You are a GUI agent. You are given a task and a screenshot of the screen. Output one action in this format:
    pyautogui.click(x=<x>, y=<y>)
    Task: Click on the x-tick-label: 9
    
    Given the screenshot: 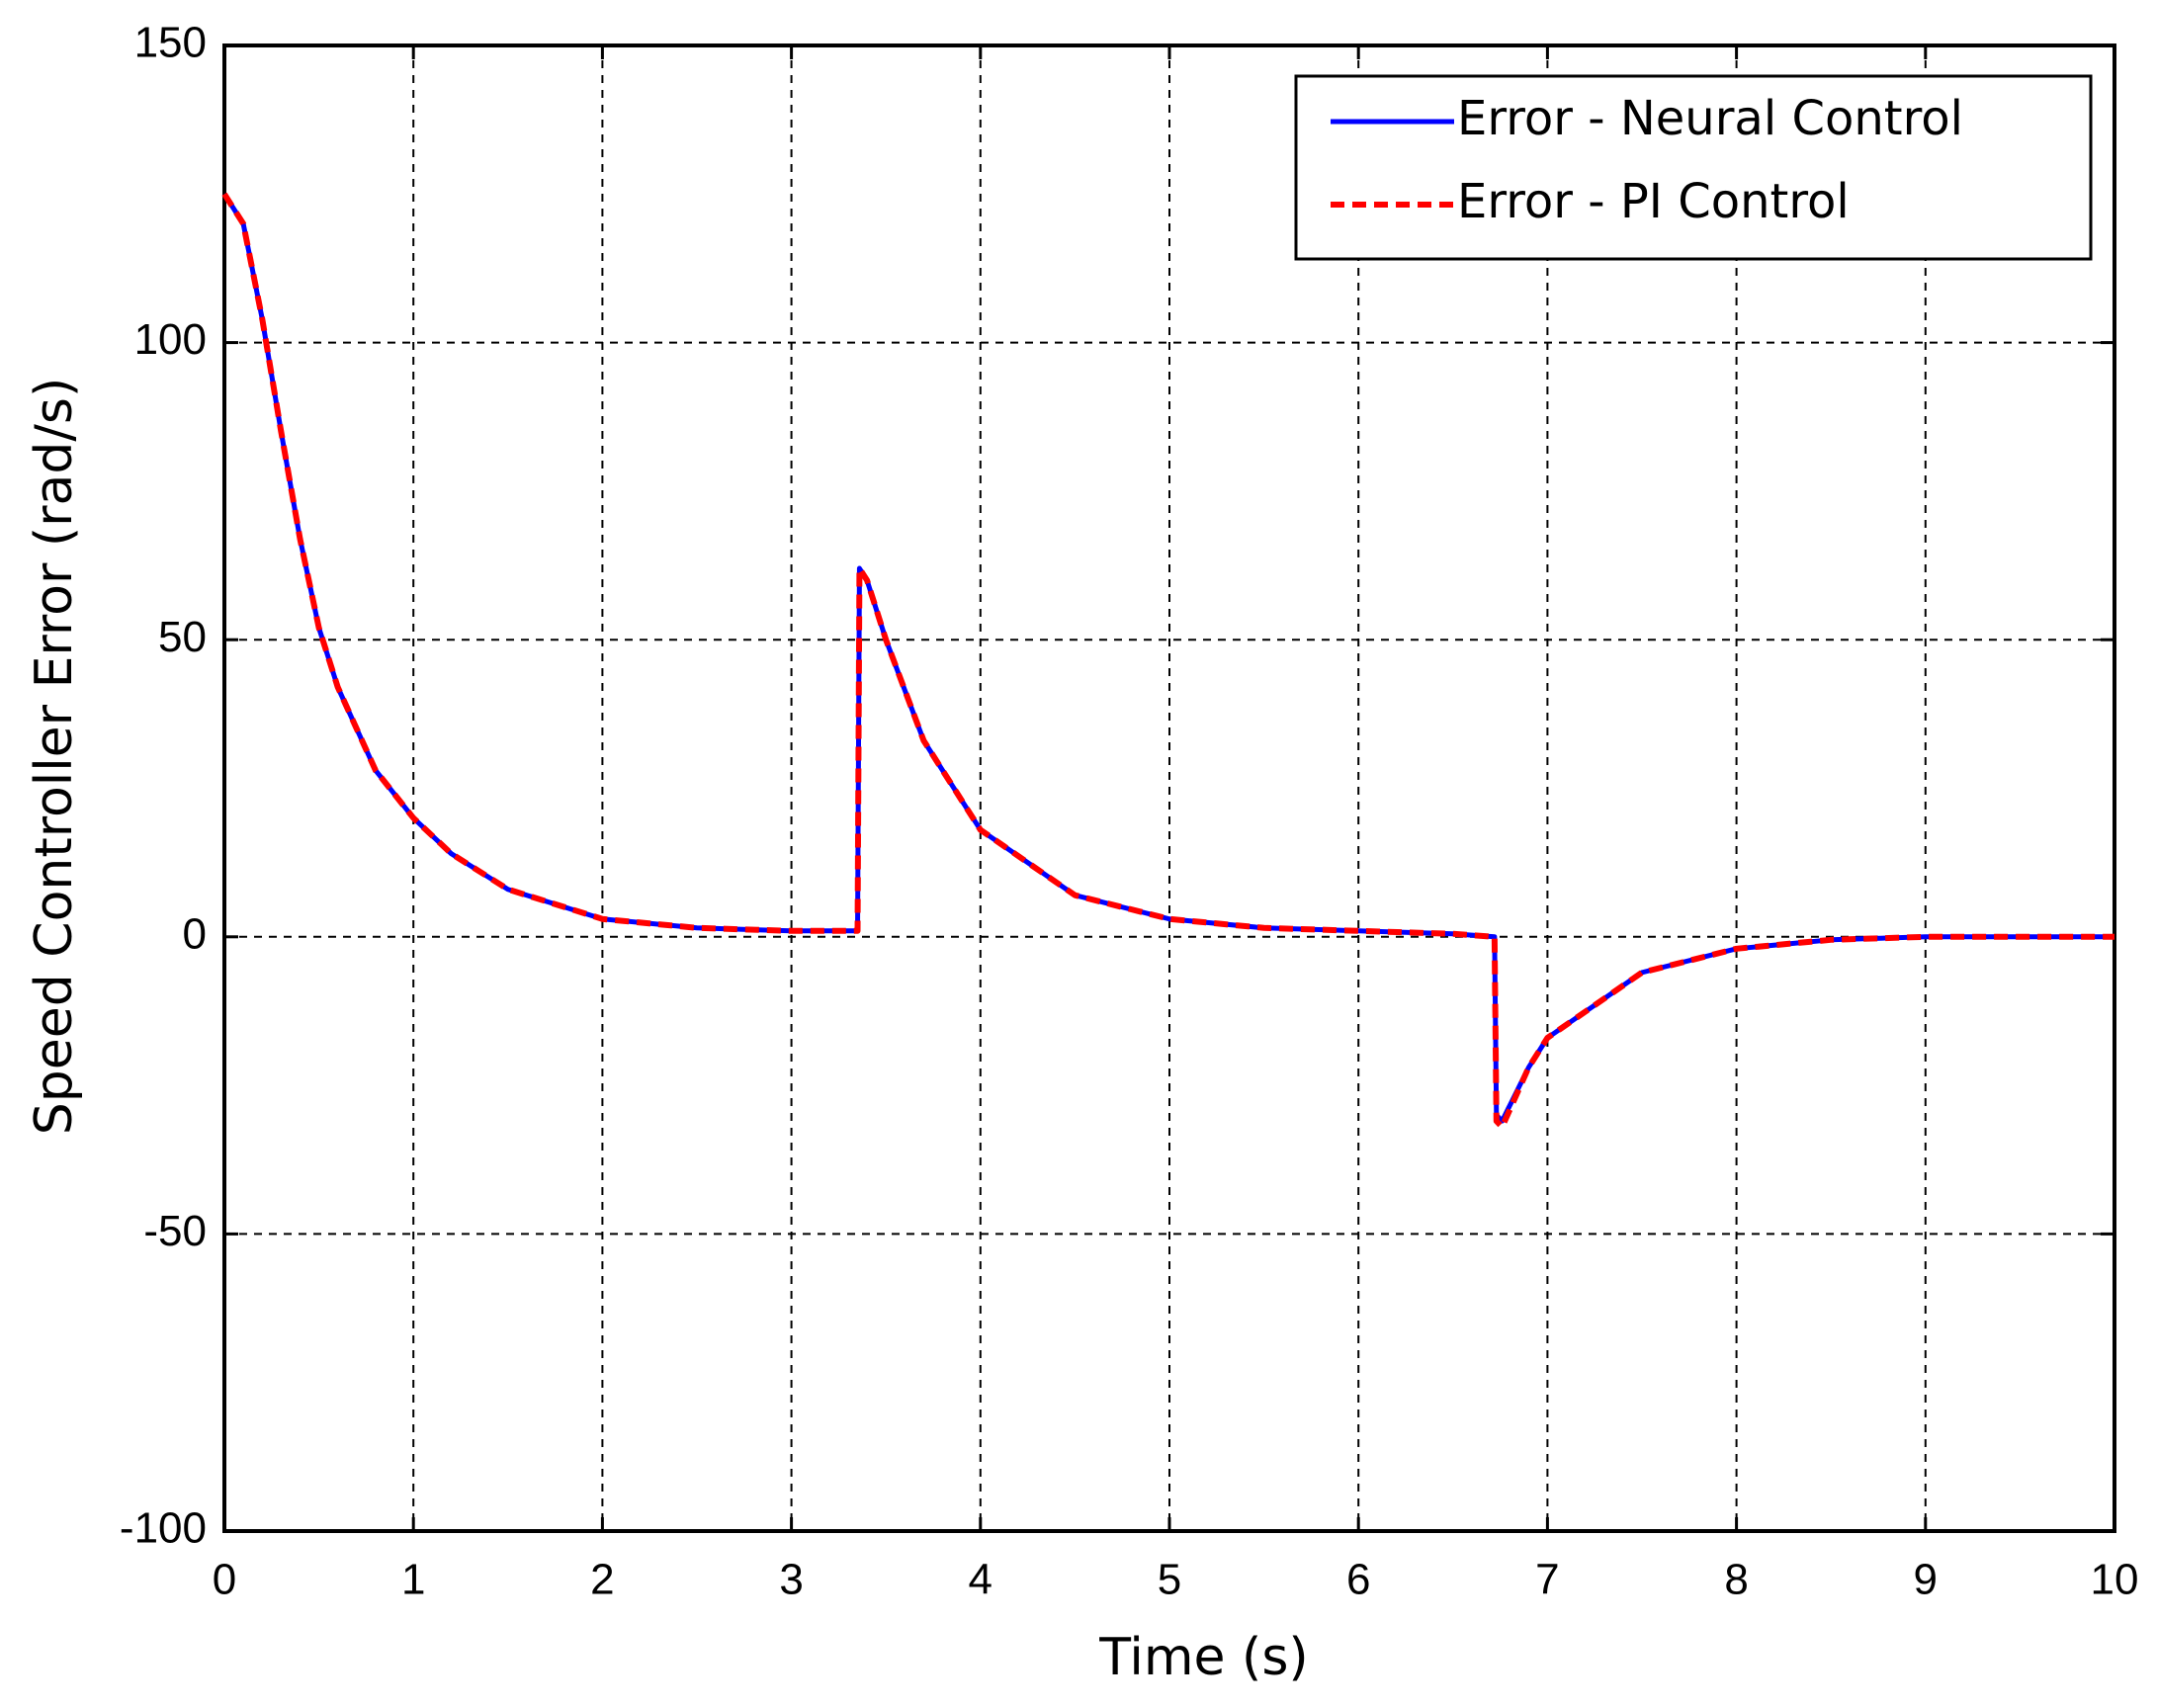 What is the action you would take?
    pyautogui.click(x=1926, y=1580)
    